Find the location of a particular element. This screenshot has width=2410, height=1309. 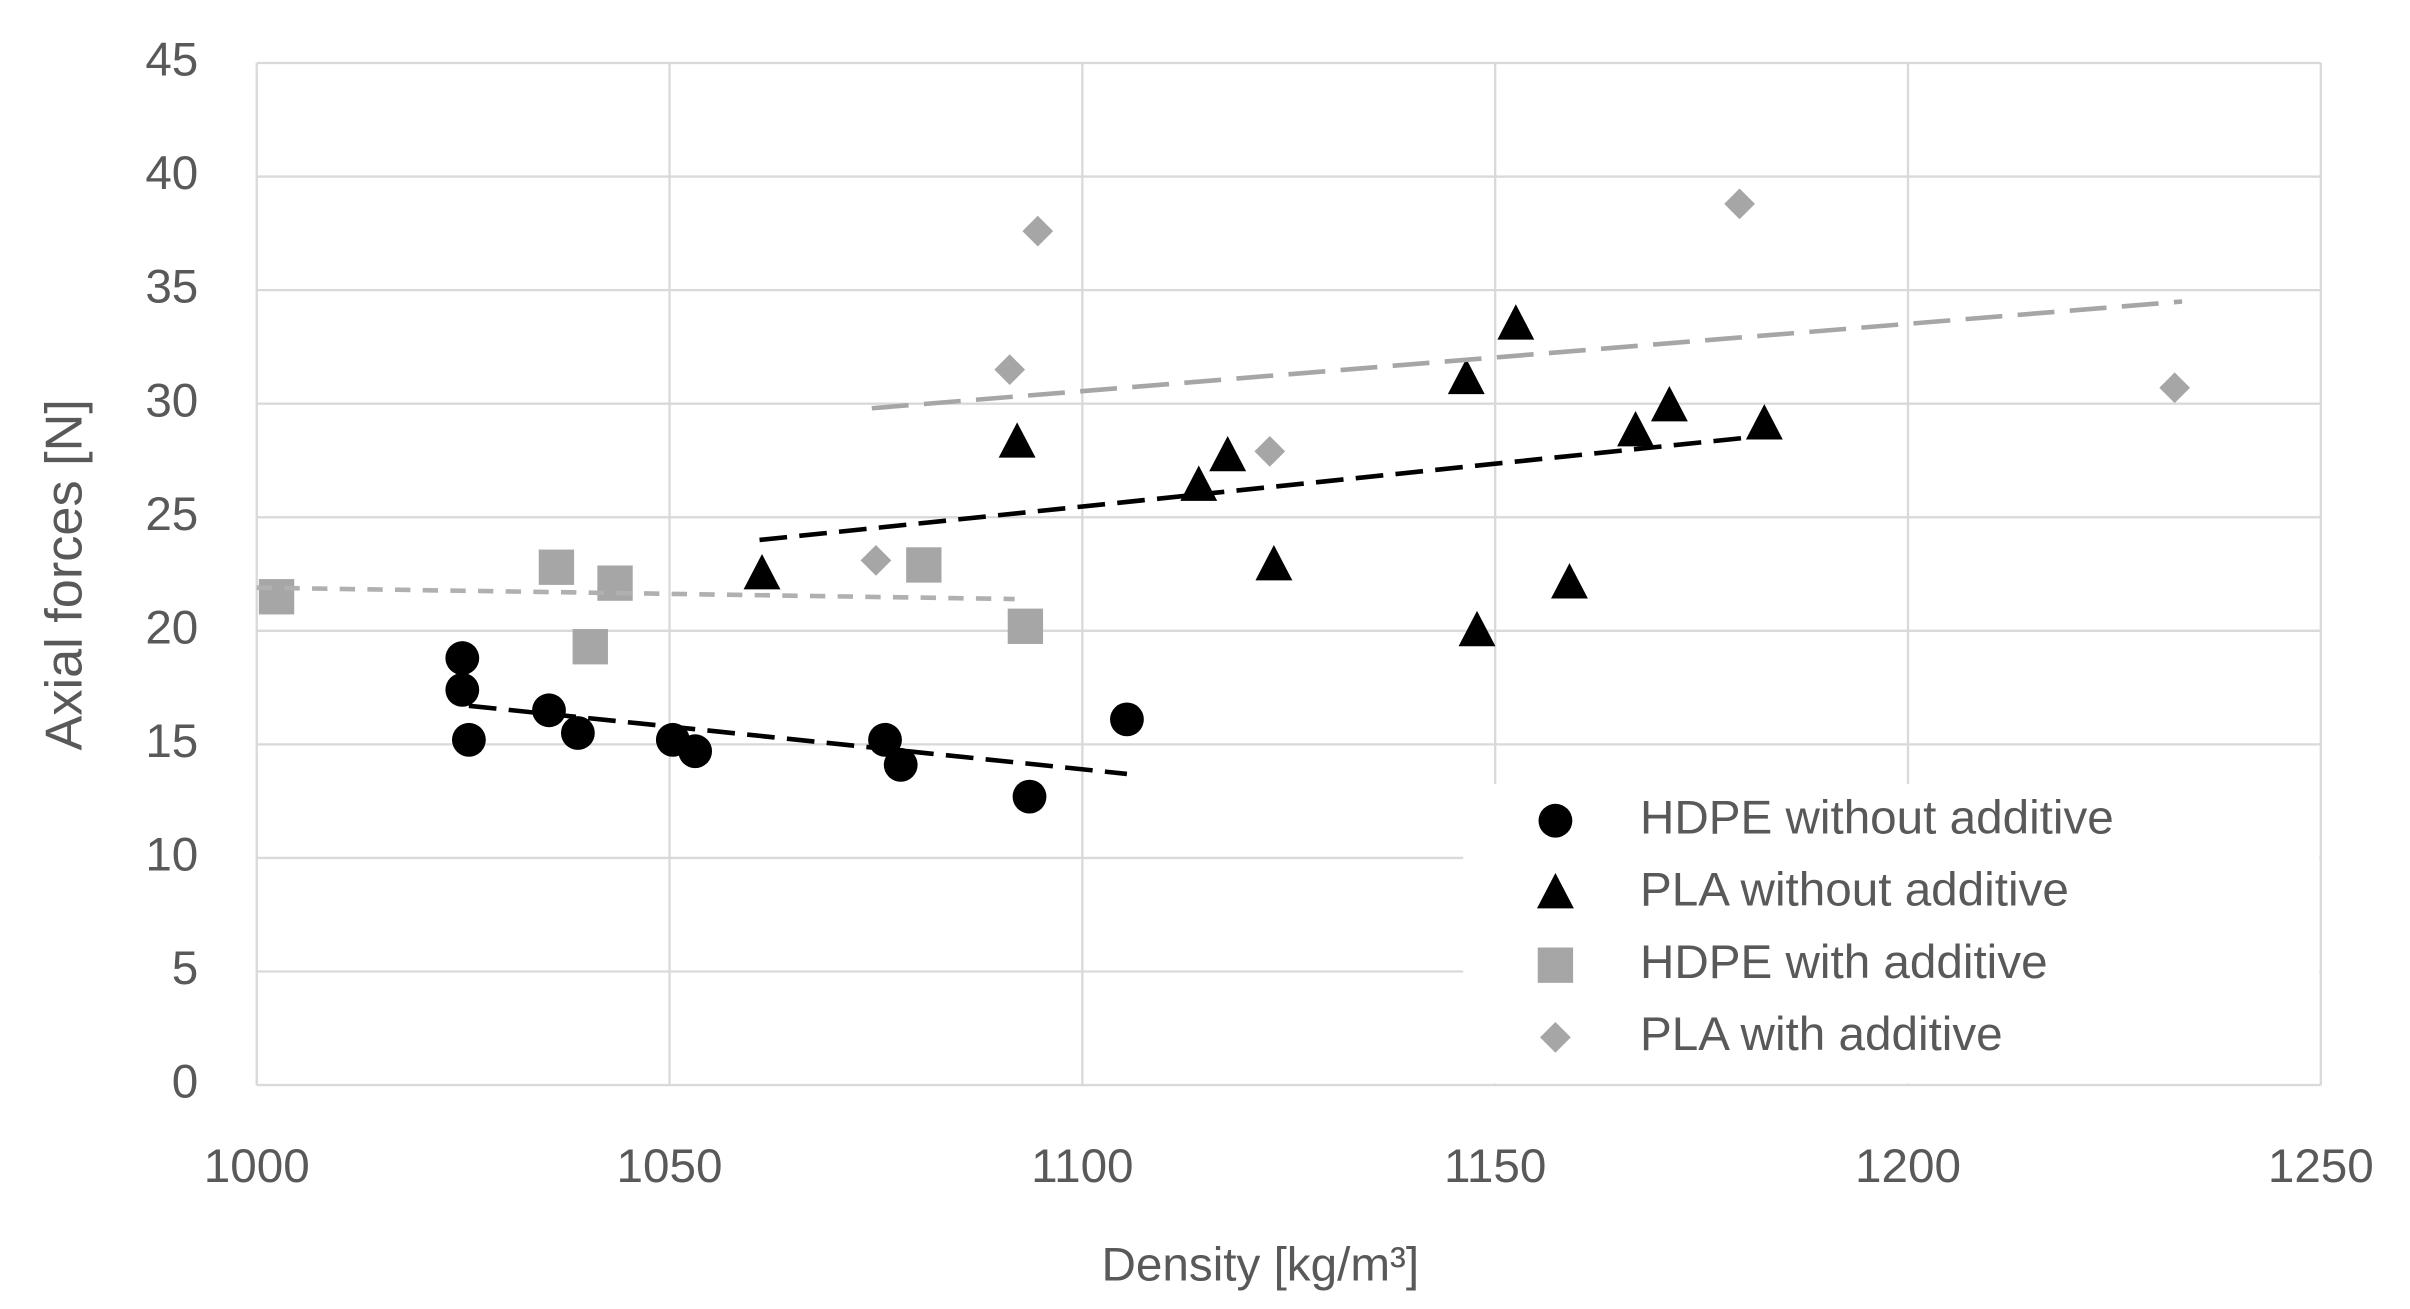

legend-box is located at coordinates (1891, 933).